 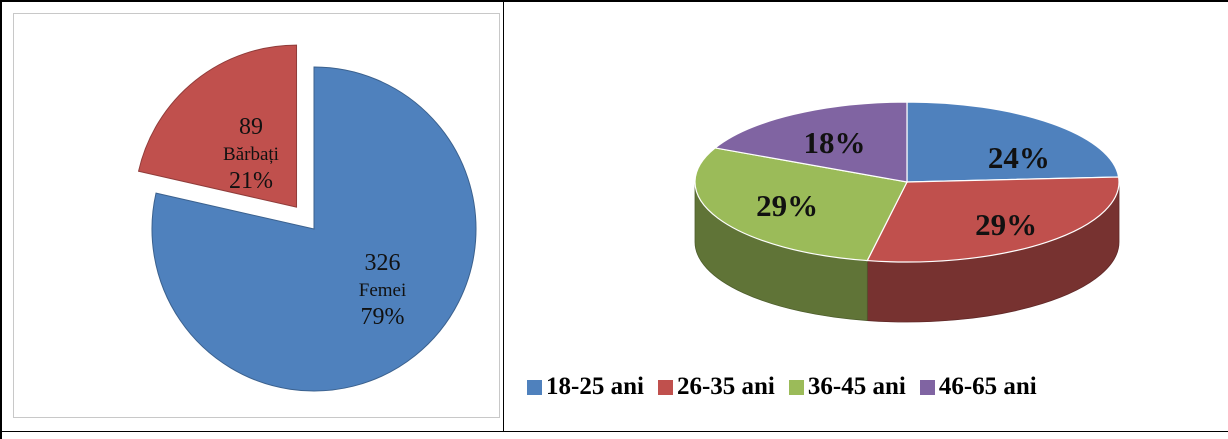 I want to click on frame-top-border, so click(x=614, y=1).